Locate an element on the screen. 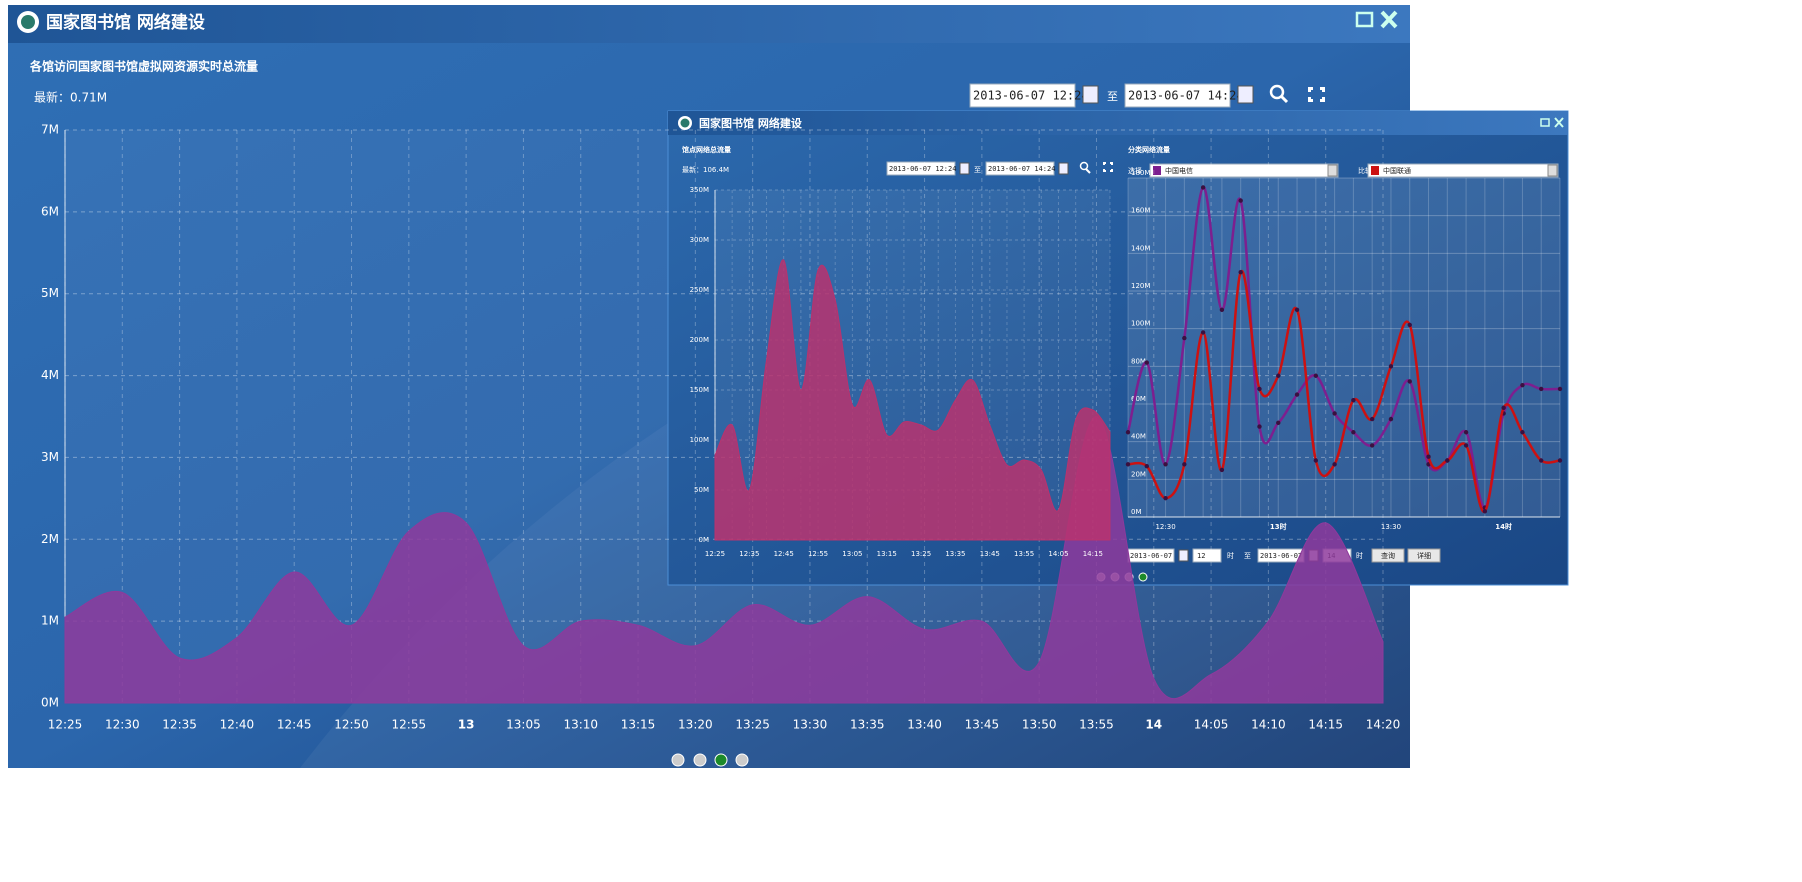 This screenshot has height=882, width=1802. y-tick-label: 6M is located at coordinates (50, 211).